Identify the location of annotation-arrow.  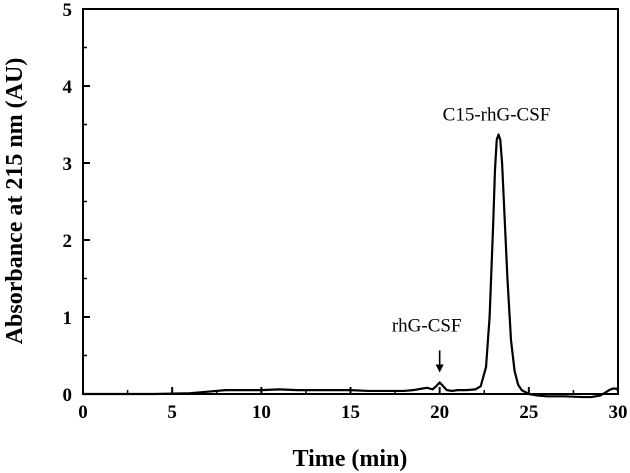
(439, 361).